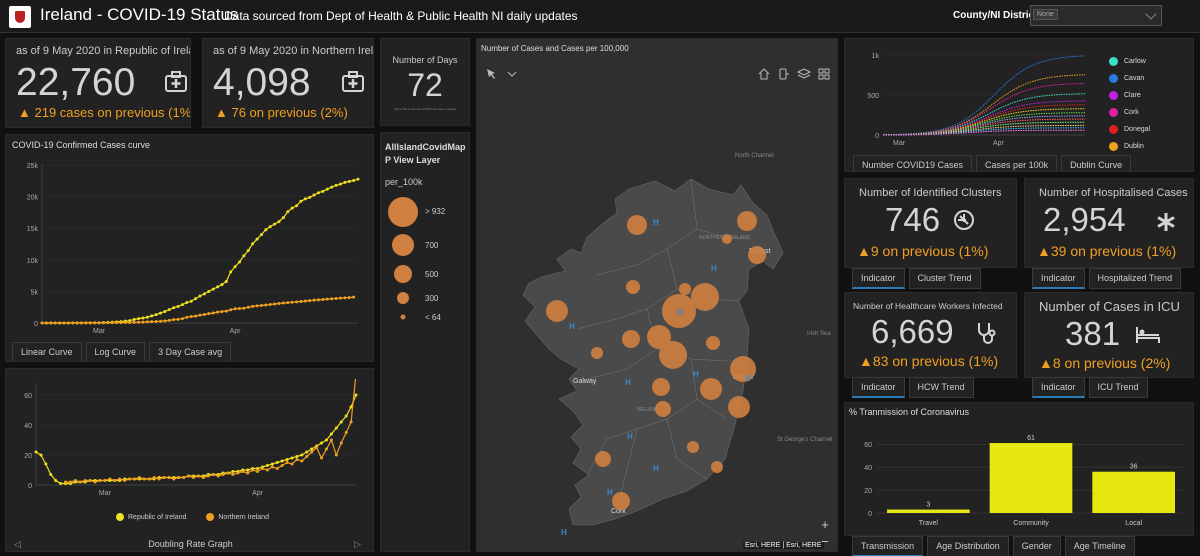 The height and width of the screenshot is (556, 1200). What do you see at coordinates (825, 524) in the screenshot?
I see `zoom-in-button: +` at bounding box center [825, 524].